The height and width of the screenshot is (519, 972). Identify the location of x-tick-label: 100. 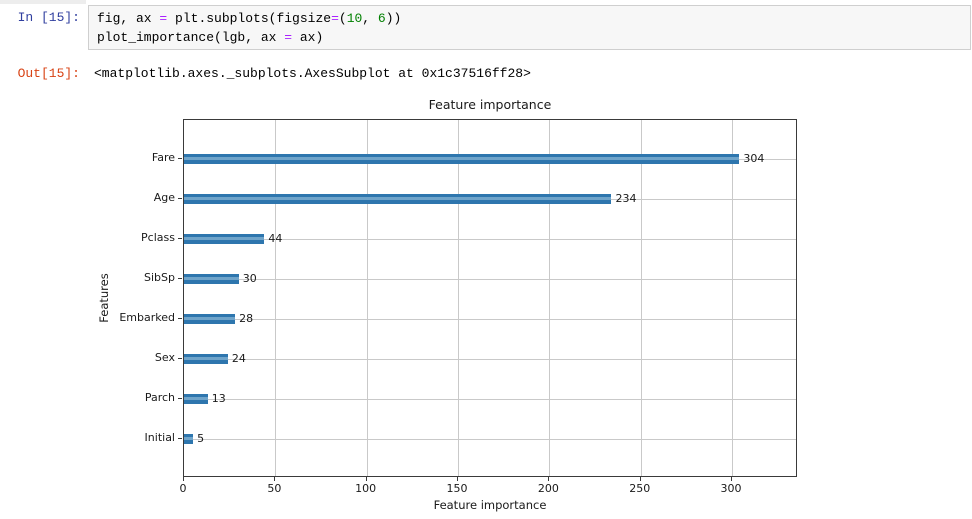
(366, 488).